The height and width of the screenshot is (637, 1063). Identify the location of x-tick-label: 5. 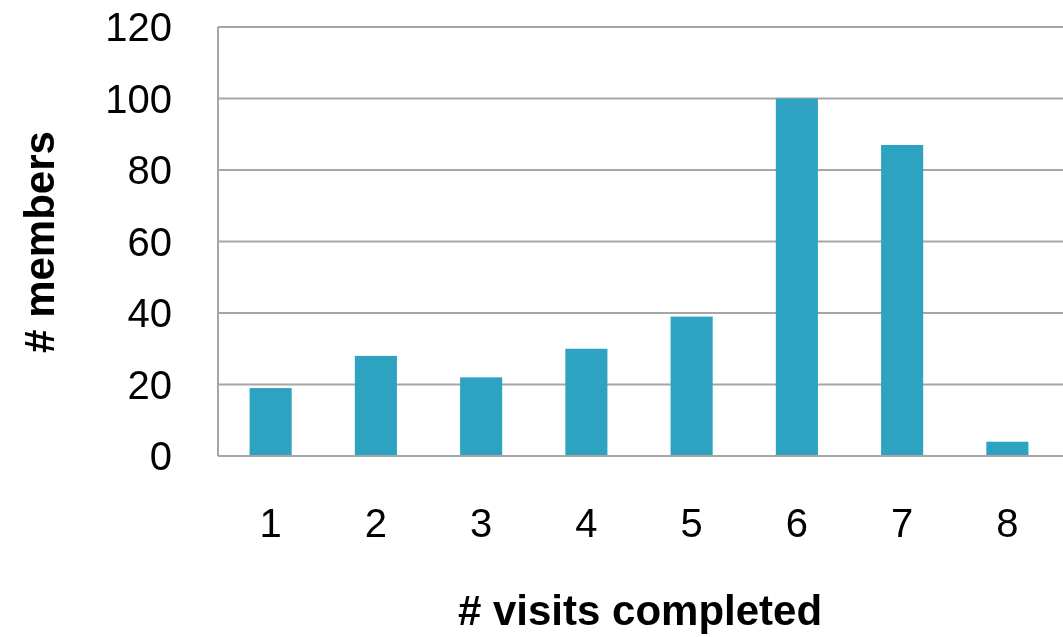
(691, 523).